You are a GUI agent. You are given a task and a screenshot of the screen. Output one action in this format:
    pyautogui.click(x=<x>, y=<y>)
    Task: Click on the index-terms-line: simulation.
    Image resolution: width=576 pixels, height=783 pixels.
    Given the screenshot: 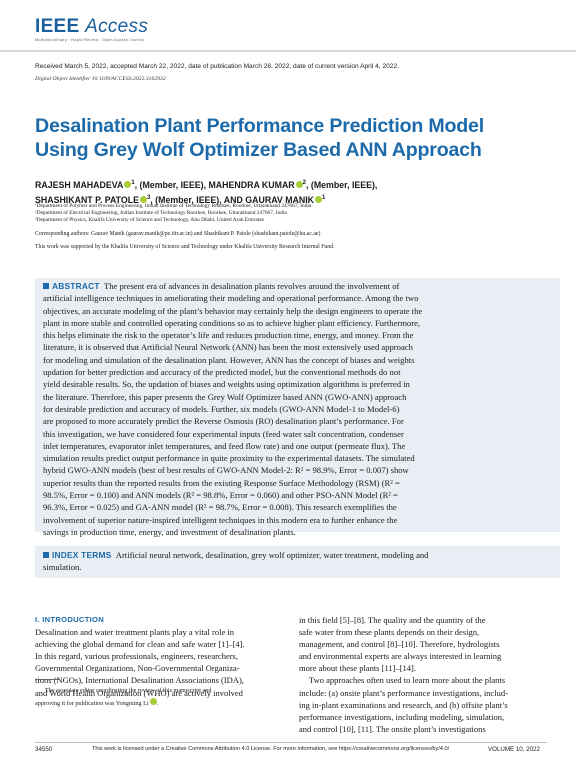 What is the action you would take?
    pyautogui.click(x=62, y=567)
    